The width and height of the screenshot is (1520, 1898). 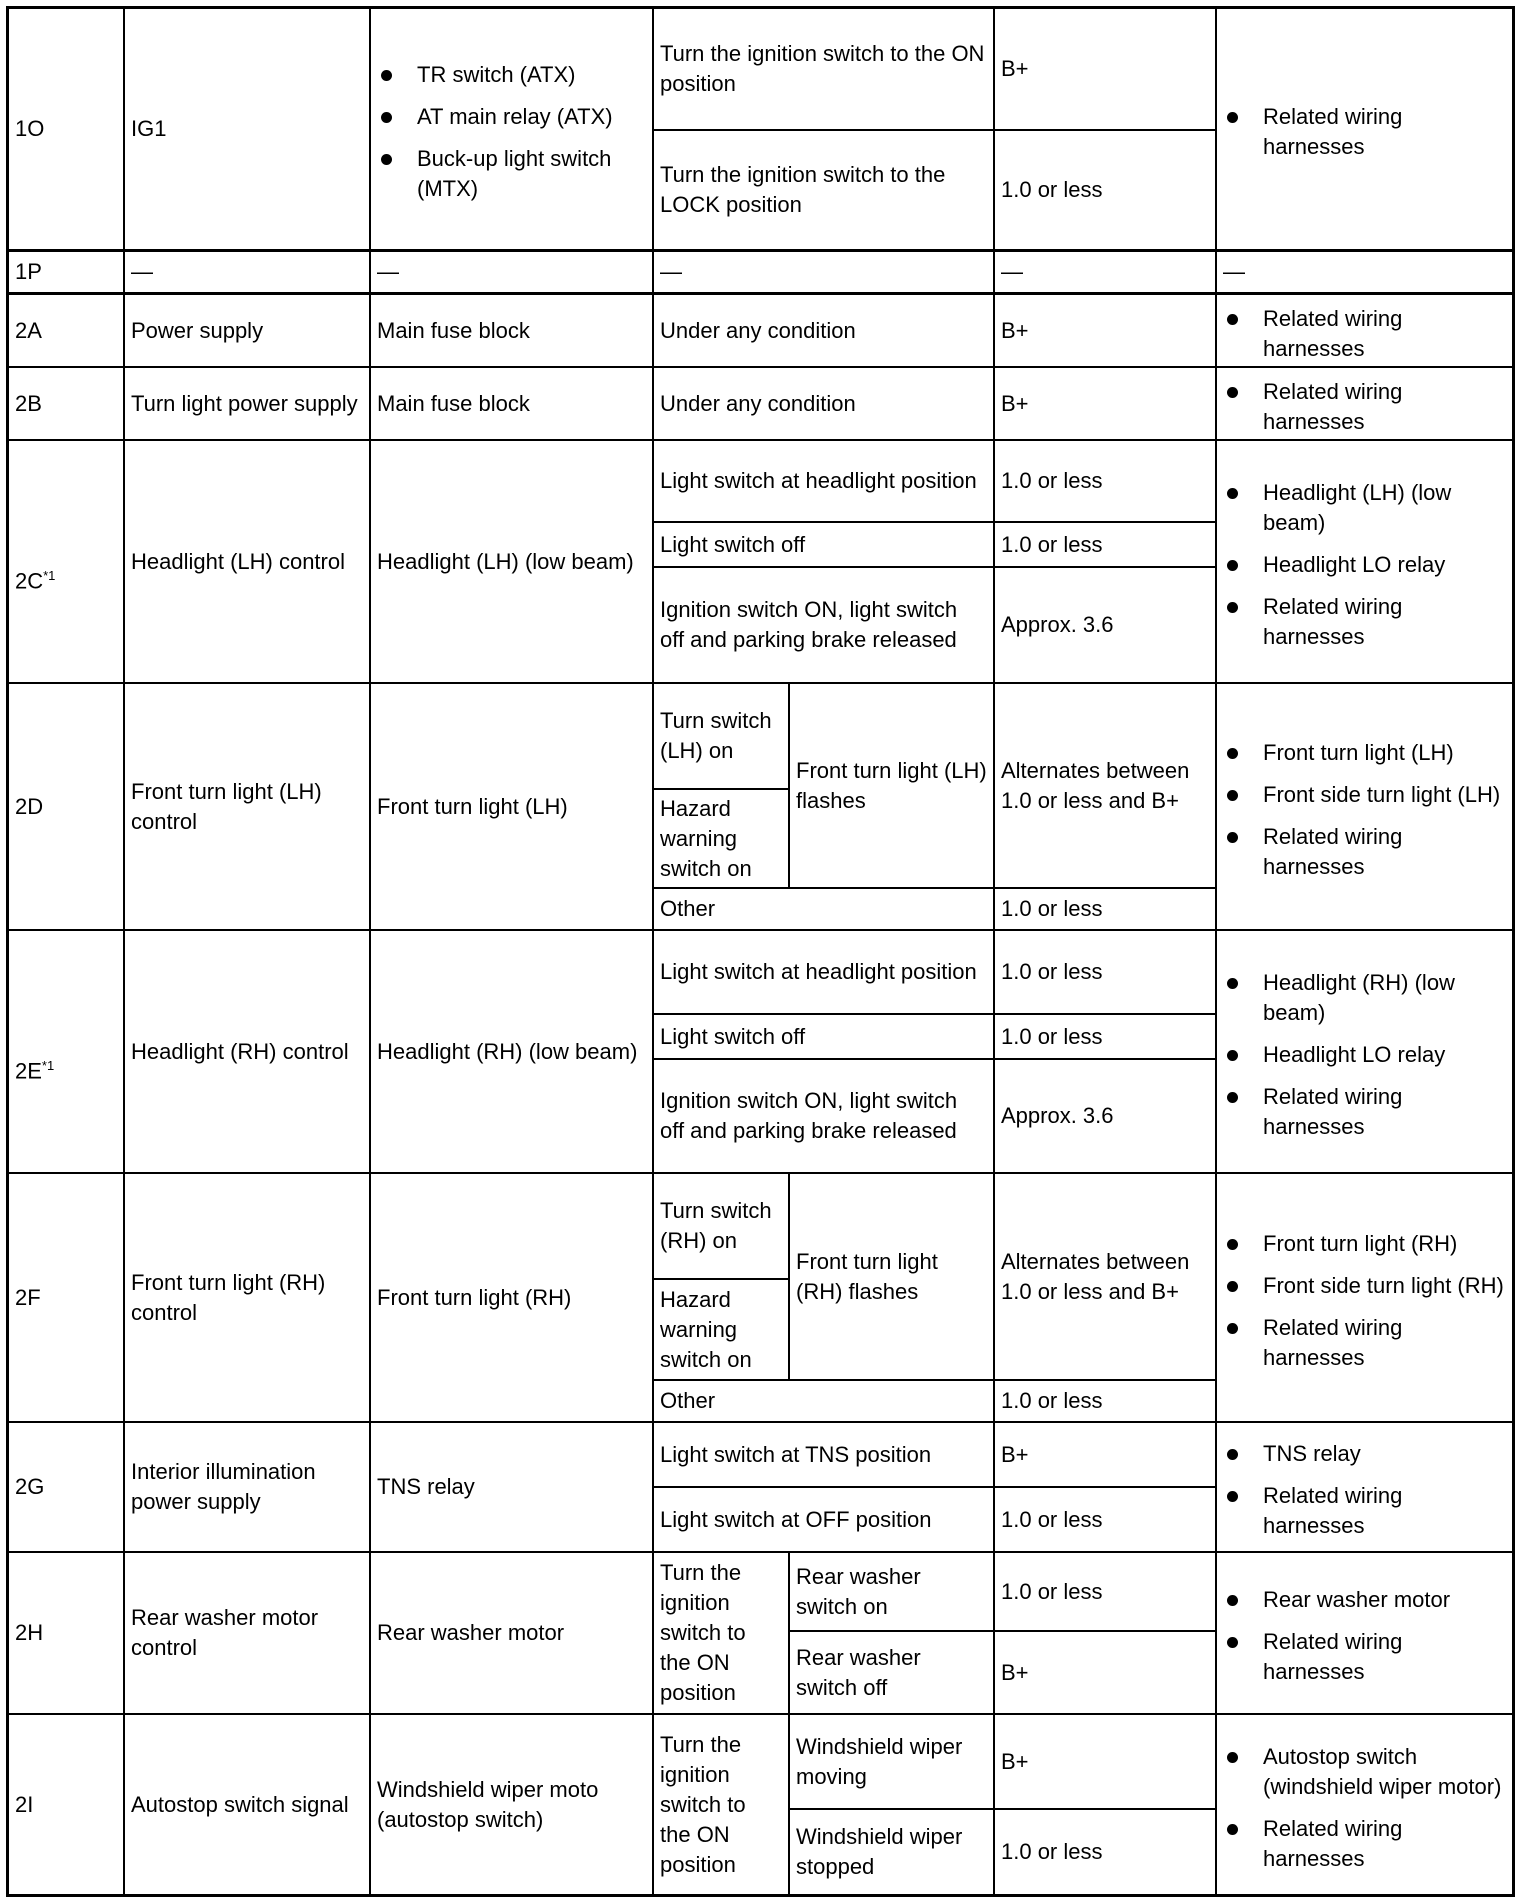 I want to click on list-item: TNS relay, so click(x=1366, y=1454).